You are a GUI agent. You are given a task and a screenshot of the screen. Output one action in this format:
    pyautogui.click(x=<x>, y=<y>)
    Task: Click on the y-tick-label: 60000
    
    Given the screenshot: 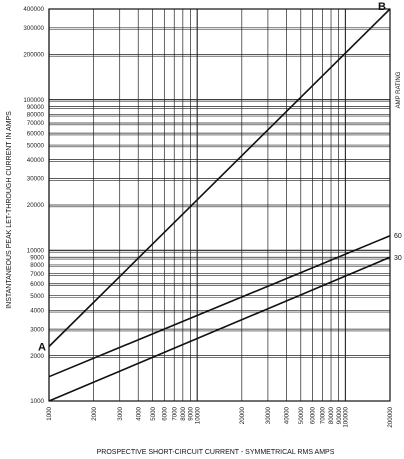 What is the action you would take?
    pyautogui.click(x=36, y=133)
    